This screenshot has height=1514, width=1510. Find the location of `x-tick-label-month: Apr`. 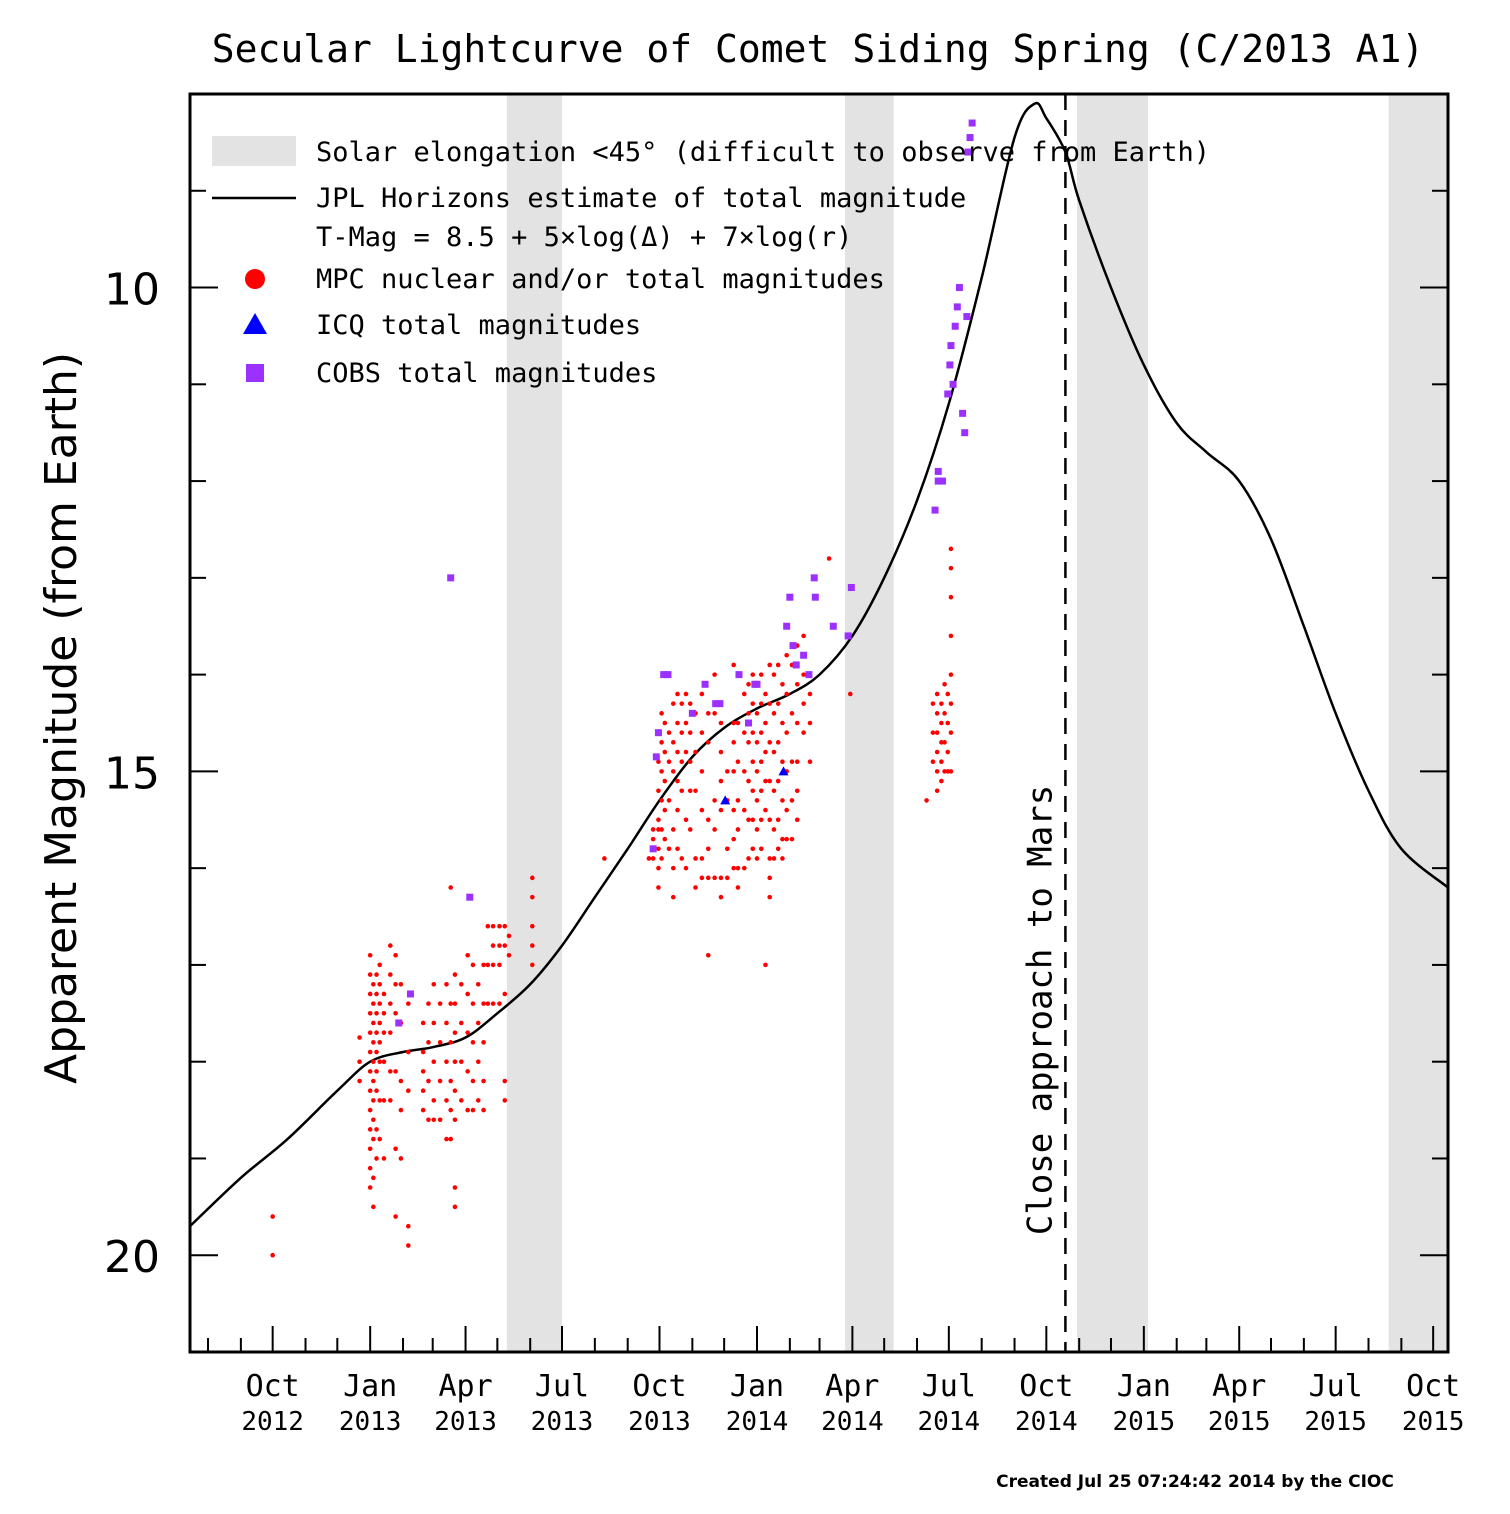

x-tick-label-month: Apr is located at coordinates (465, 1386).